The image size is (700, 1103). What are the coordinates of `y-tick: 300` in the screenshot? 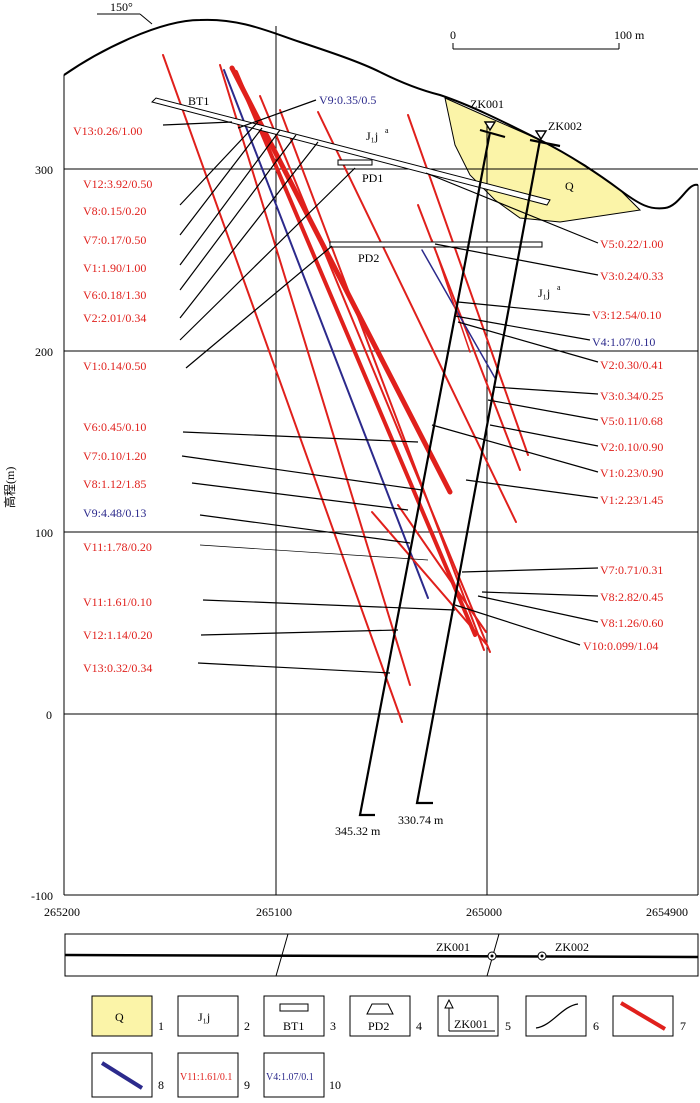 It's located at (44, 170).